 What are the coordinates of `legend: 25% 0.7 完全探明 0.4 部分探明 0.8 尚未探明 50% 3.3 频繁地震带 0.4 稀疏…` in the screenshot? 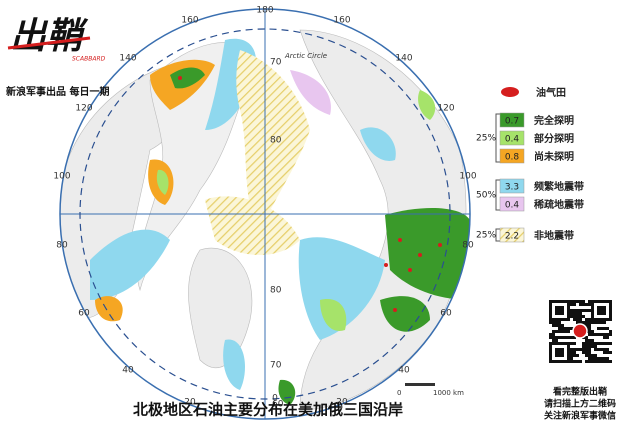 It's located at (530, 177).